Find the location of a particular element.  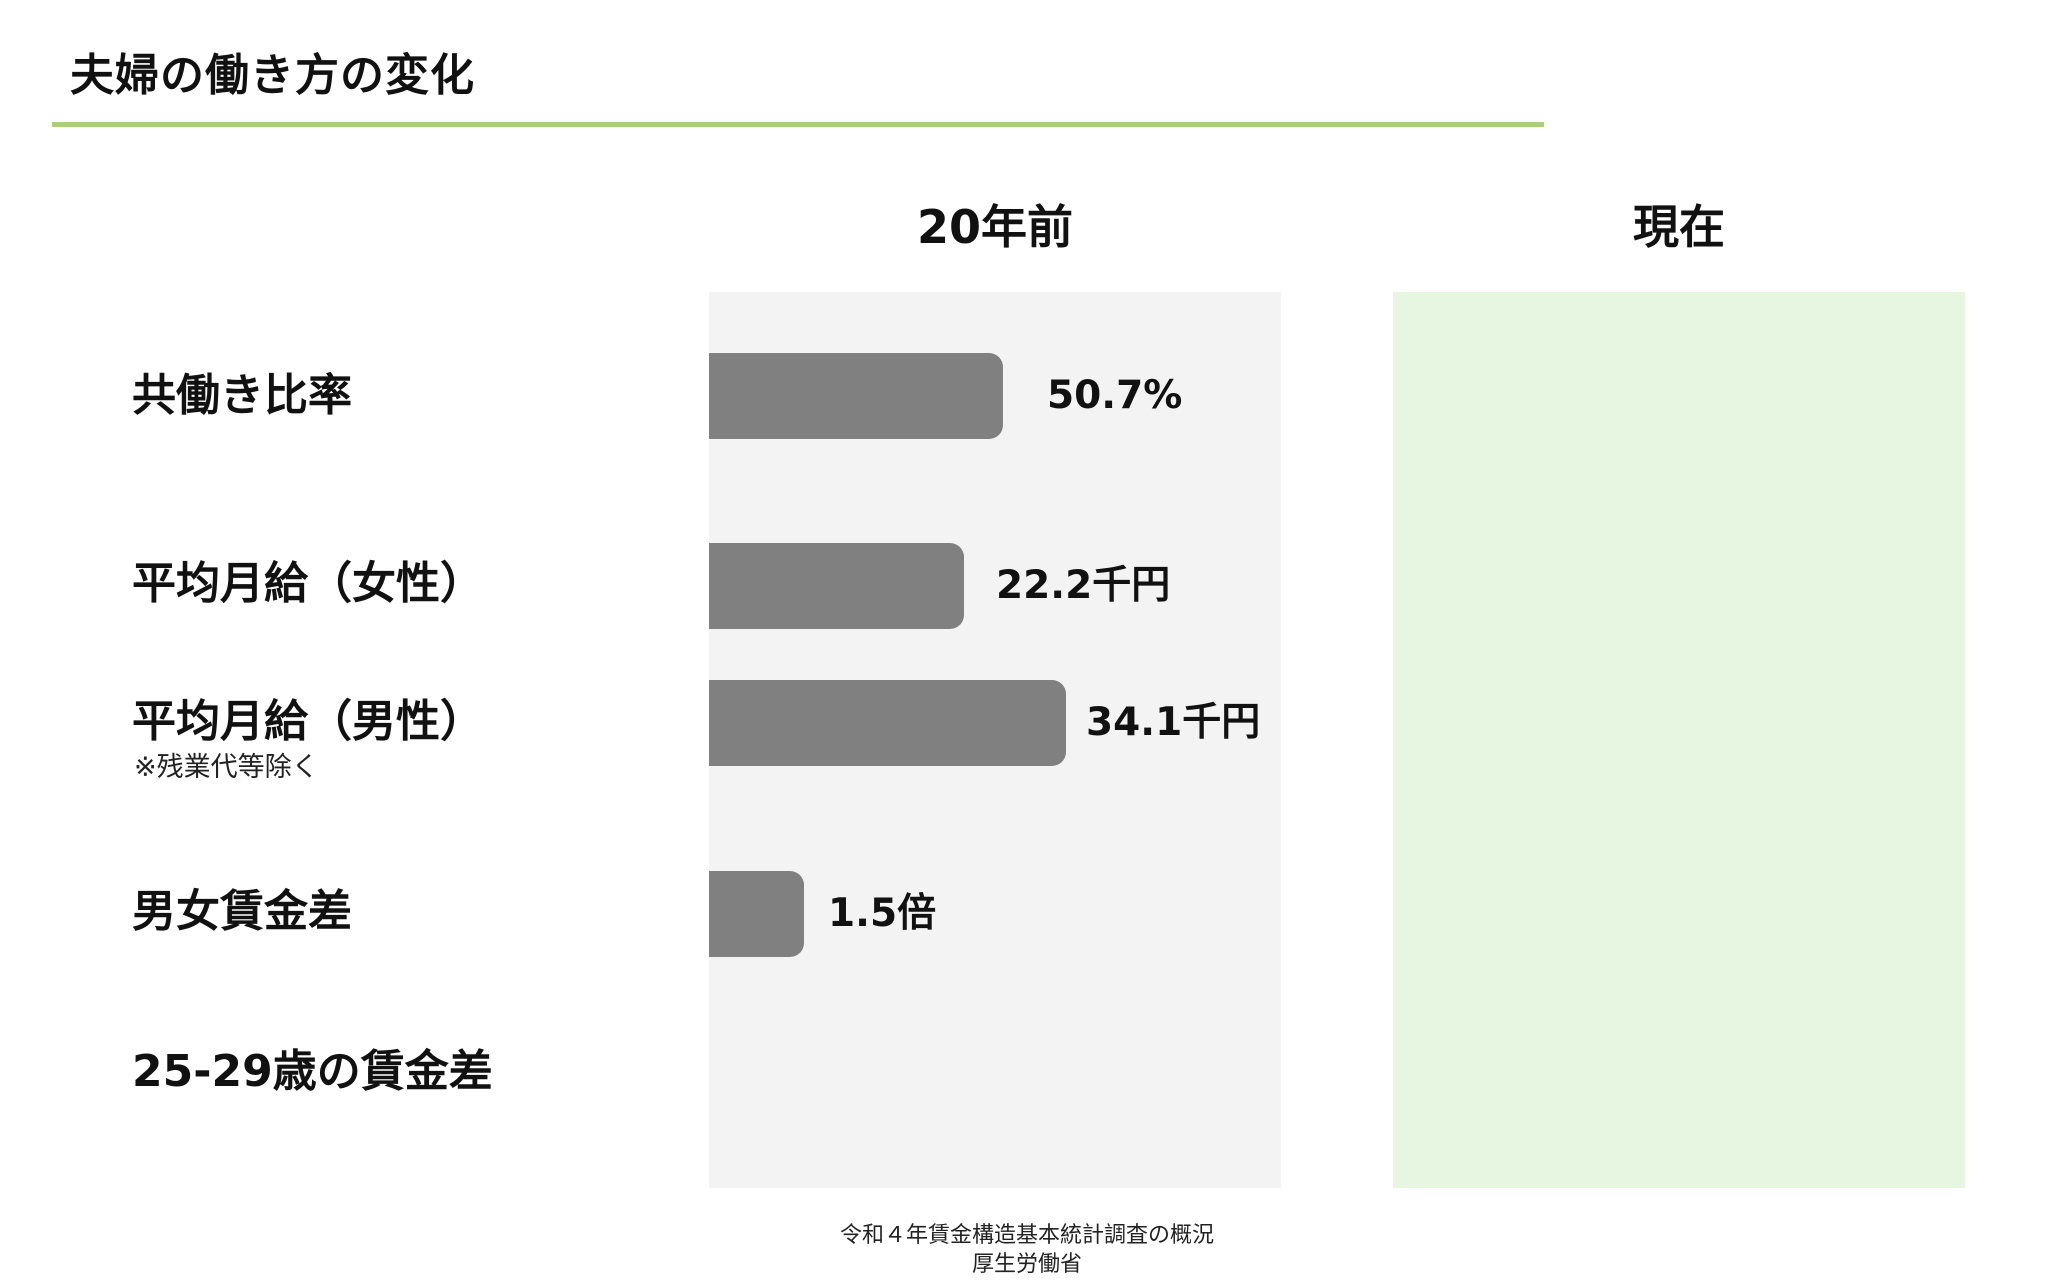

row-label-wage-gap-25-29: 25-29歳の賃金差 is located at coordinates (312, 1071).